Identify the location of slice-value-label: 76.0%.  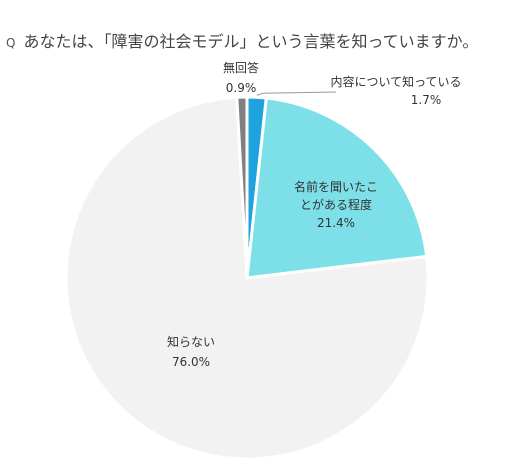
(191, 362).